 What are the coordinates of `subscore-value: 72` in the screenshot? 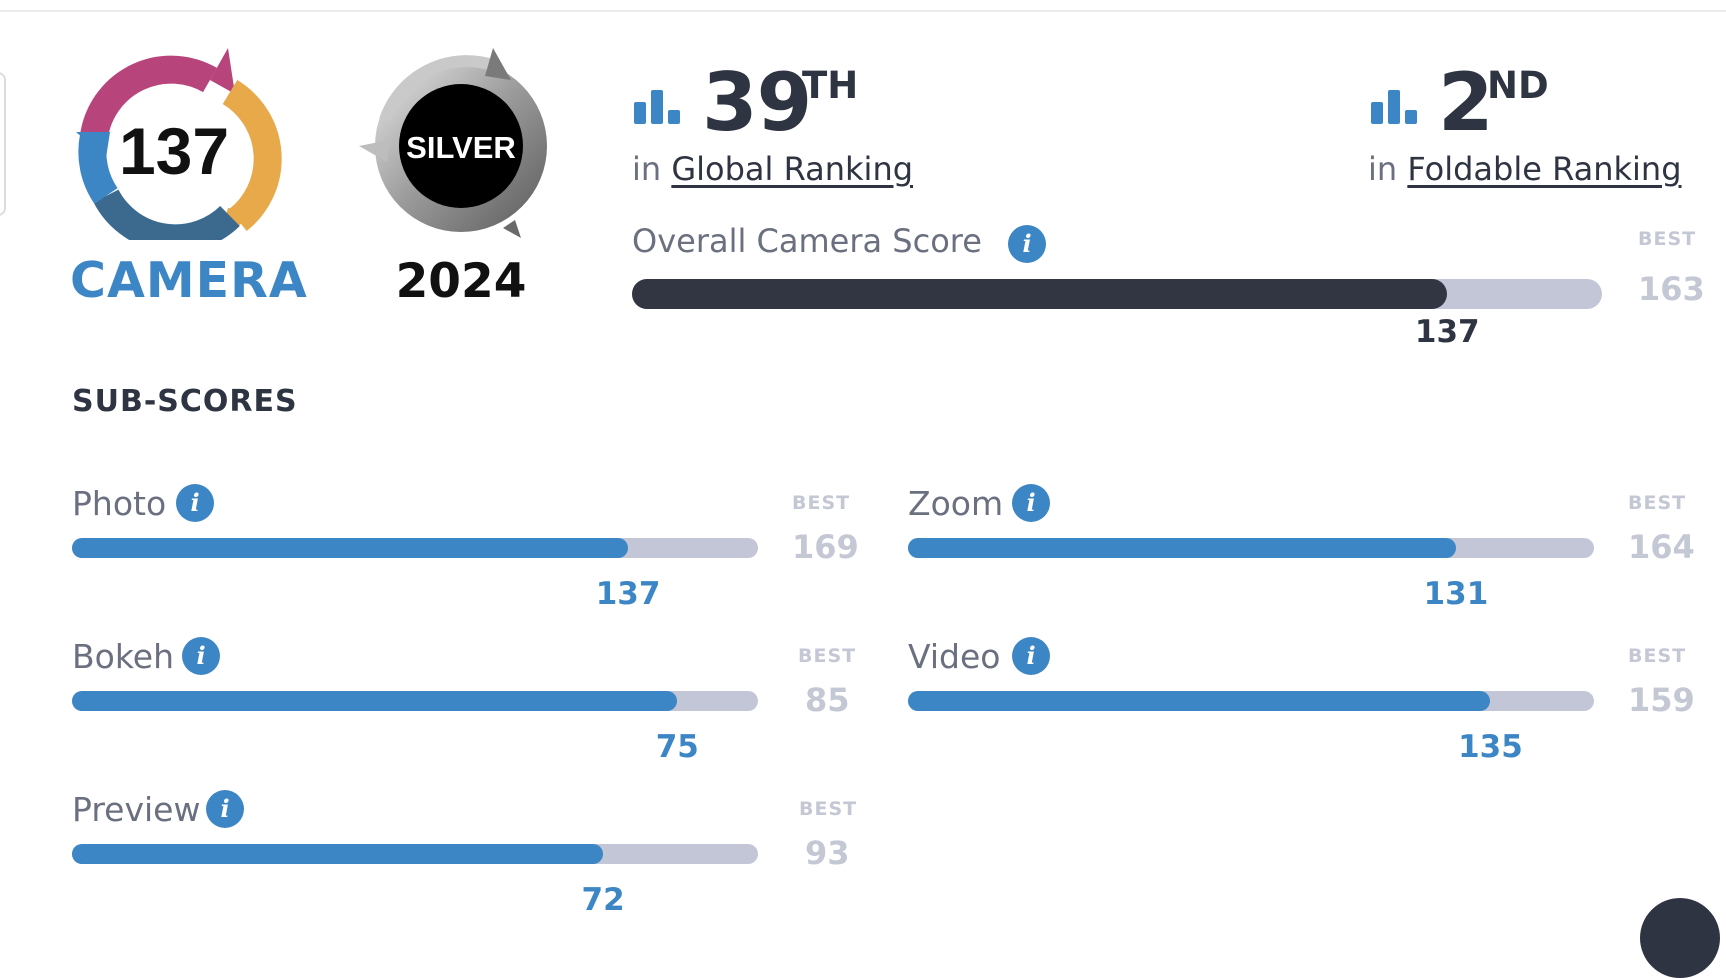 It's located at (603, 900).